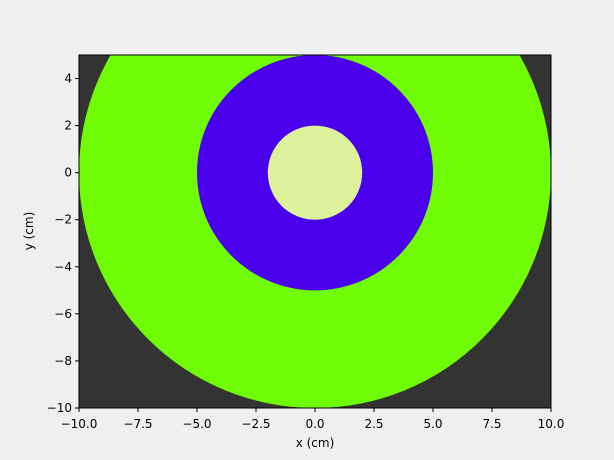  What do you see at coordinates (79, 424) in the screenshot?
I see `x-tick-label: −10.0` at bounding box center [79, 424].